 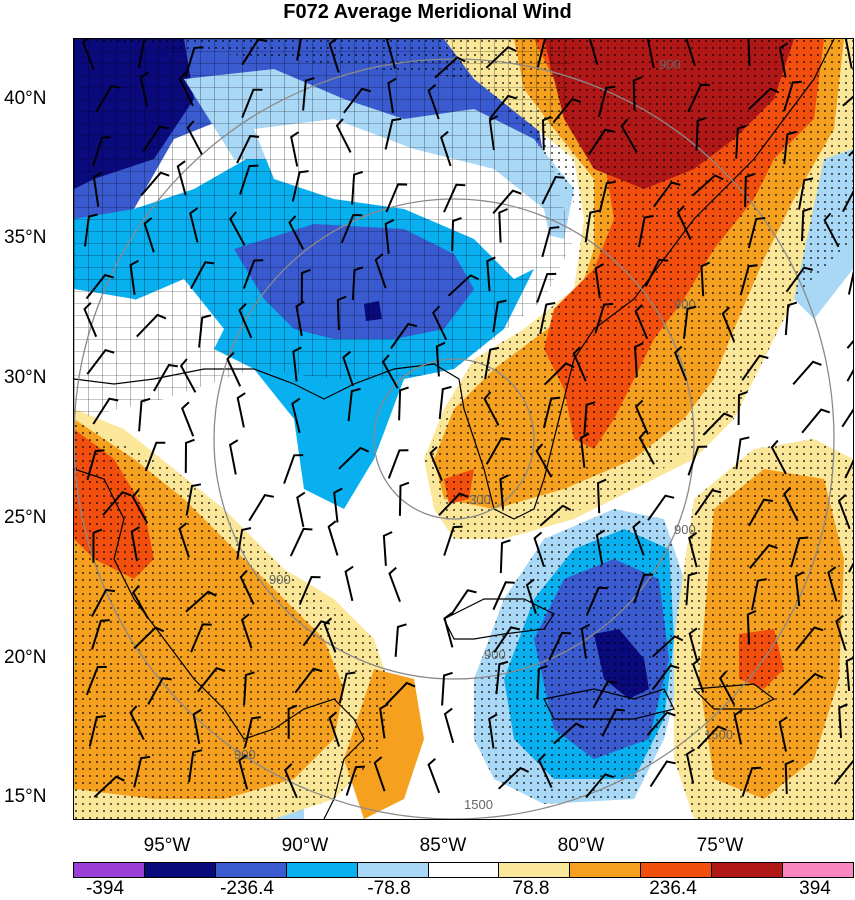 What do you see at coordinates (531, 888) in the screenshot?
I see `colorbar-label: 78.8` at bounding box center [531, 888].